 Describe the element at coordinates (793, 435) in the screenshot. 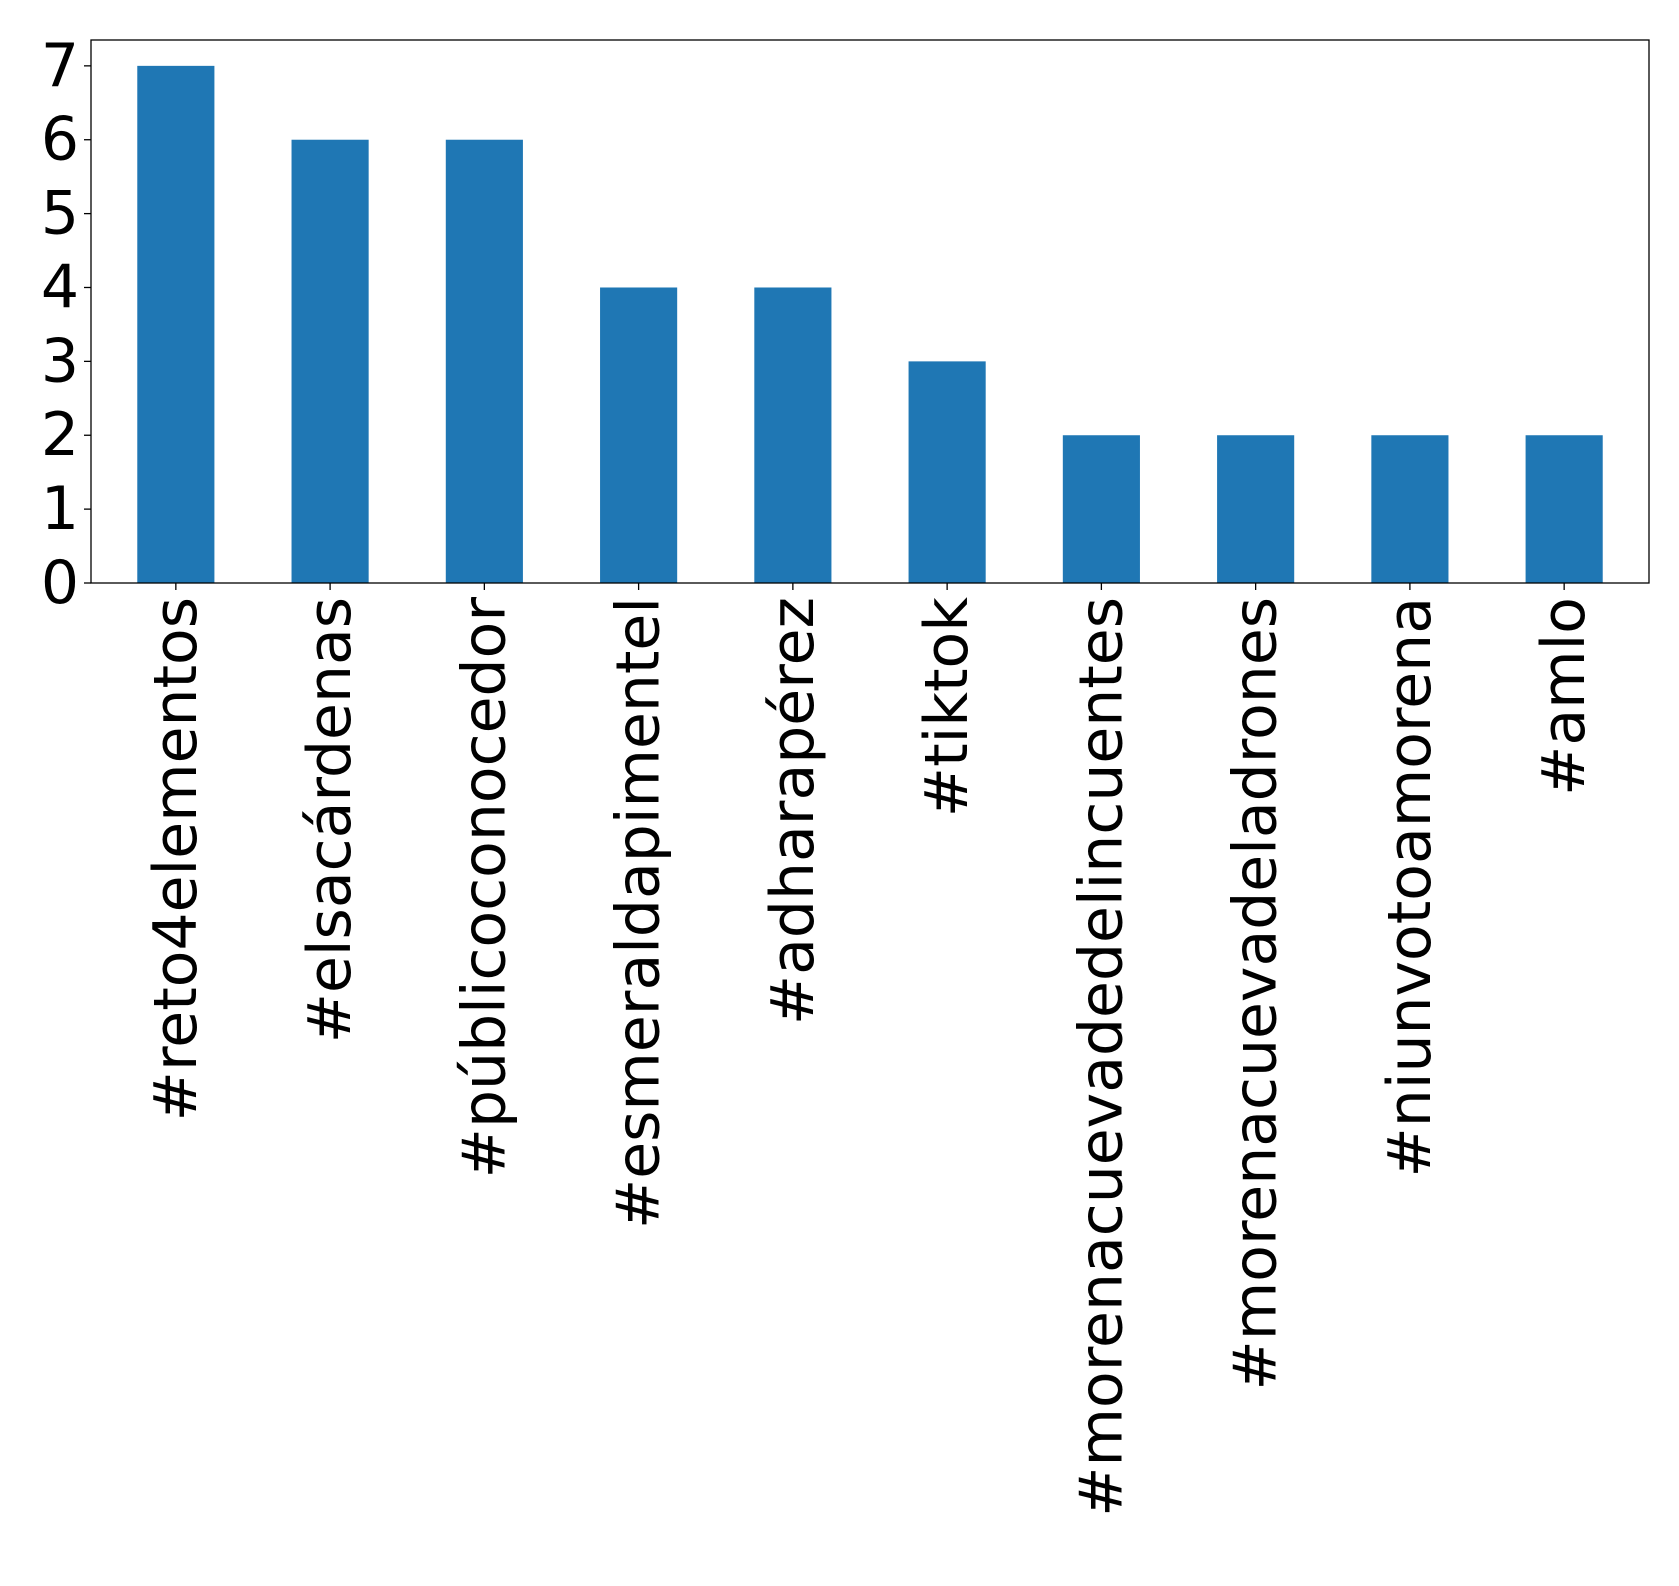

I see `bar-adharapérez` at that location.